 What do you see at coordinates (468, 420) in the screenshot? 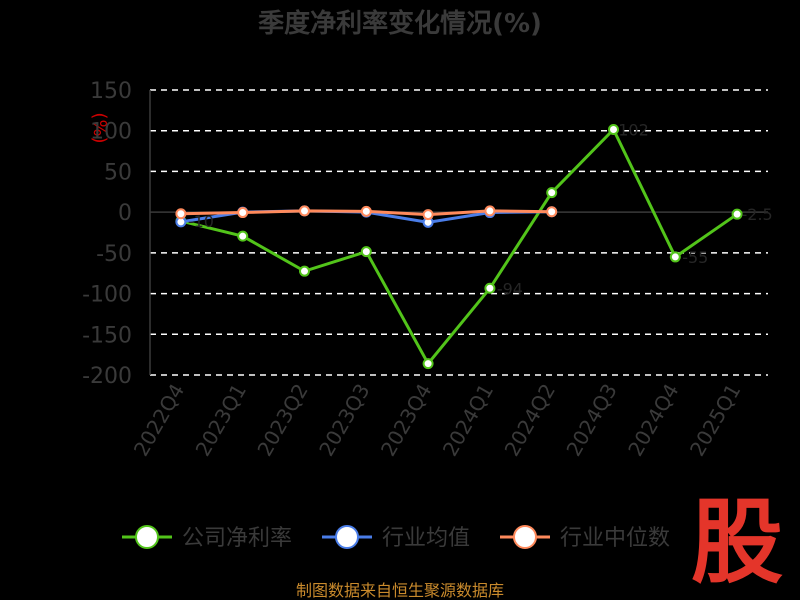
I see `x-tick-label: 2024Q1` at bounding box center [468, 420].